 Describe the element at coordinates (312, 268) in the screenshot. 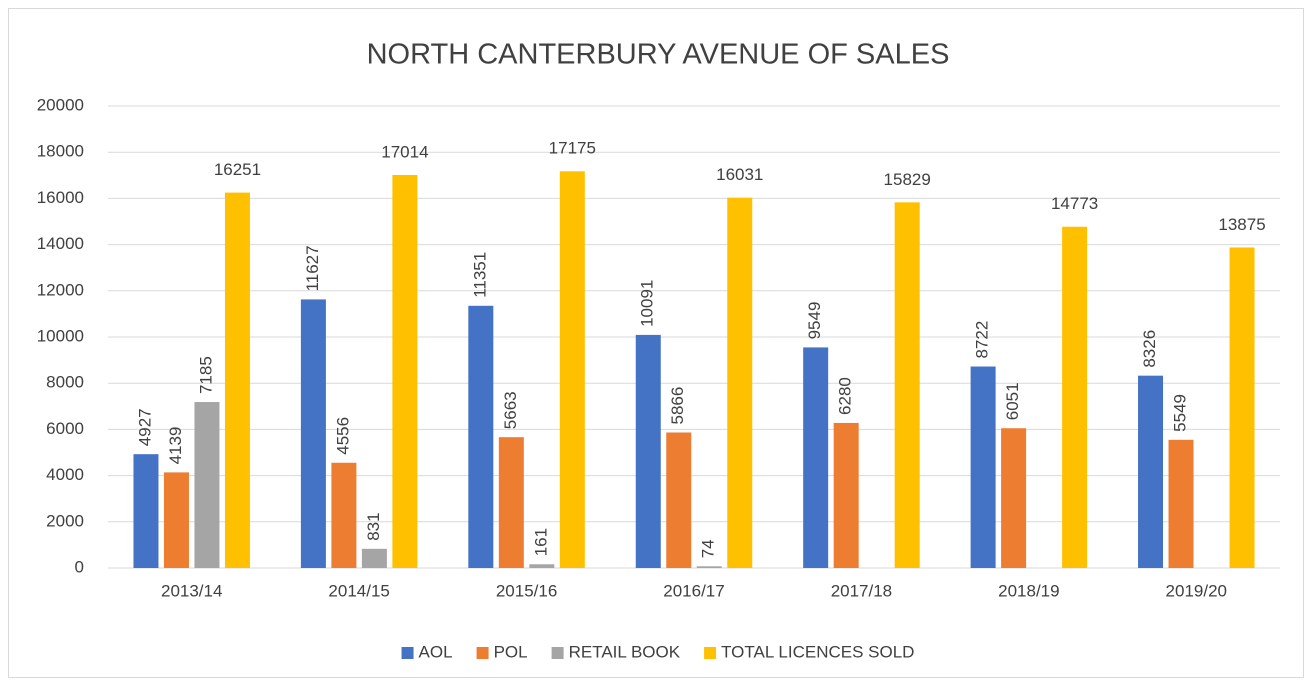

I see `data-label: 11627` at that location.